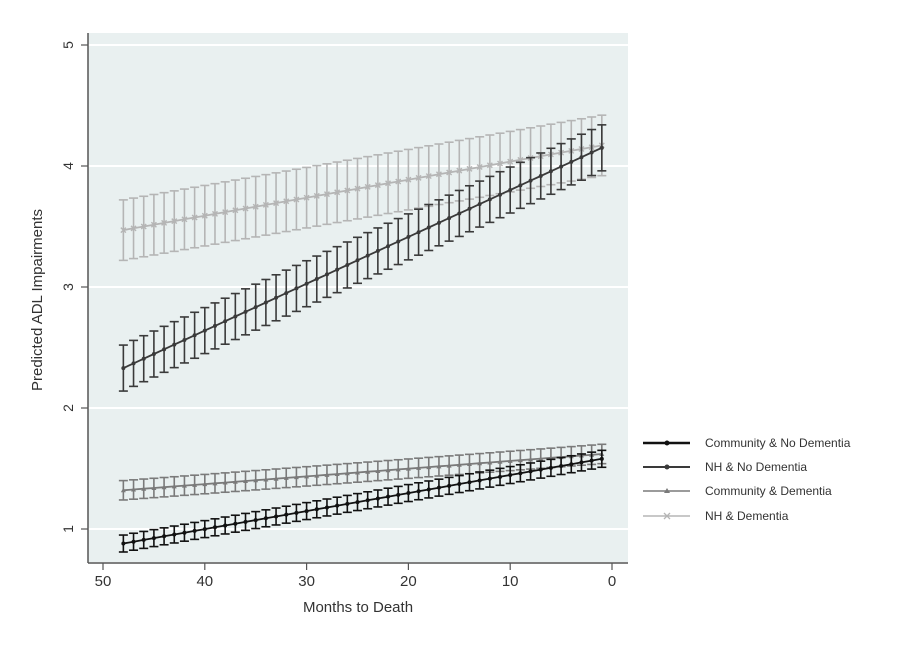  I want to click on y-tick-label: 3, so click(68, 287).